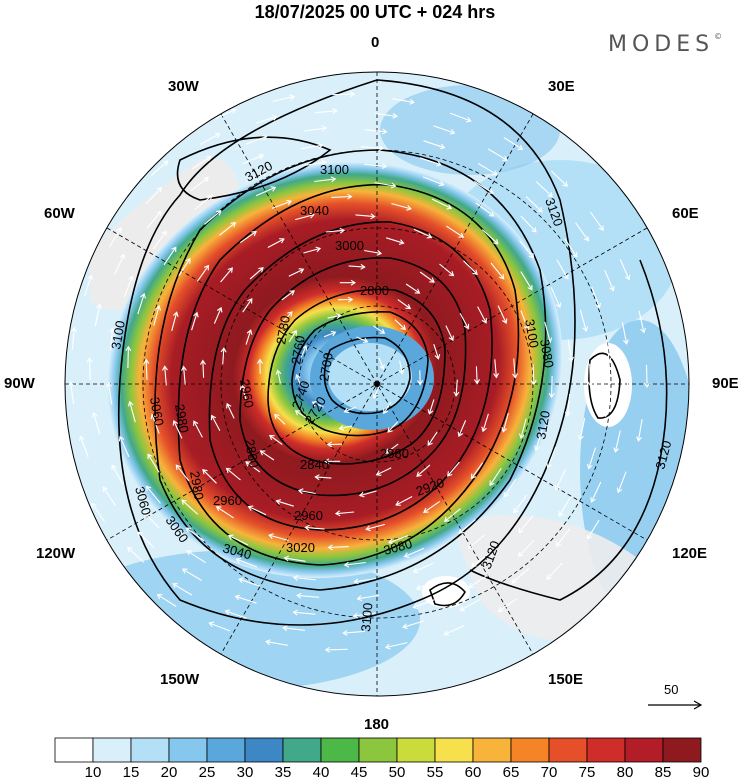 This screenshot has width=750, height=782. Describe the element at coordinates (473, 772) in the screenshot. I see `colorbar-tick-label: 60` at that location.